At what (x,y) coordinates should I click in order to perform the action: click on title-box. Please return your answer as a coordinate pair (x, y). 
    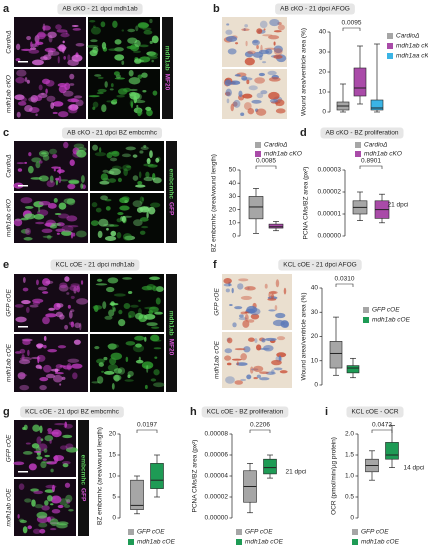
    Looking at the image, I should click on (112, 133).